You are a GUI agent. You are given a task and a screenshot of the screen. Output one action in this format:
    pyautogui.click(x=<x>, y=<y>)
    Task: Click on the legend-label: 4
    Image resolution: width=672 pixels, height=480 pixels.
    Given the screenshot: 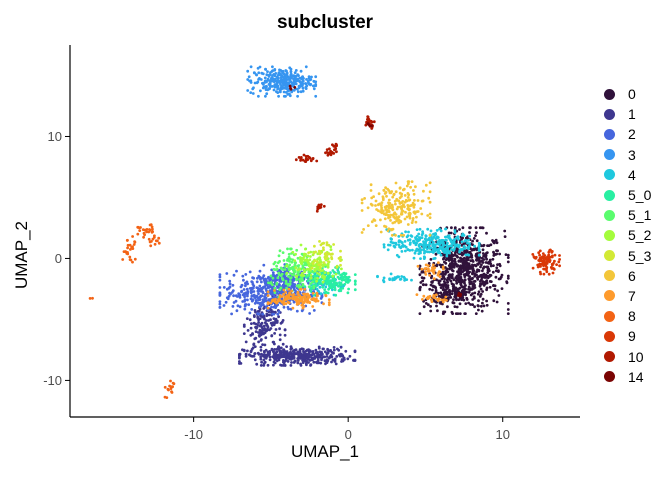 What is the action you would take?
    pyautogui.click(x=632, y=174)
    